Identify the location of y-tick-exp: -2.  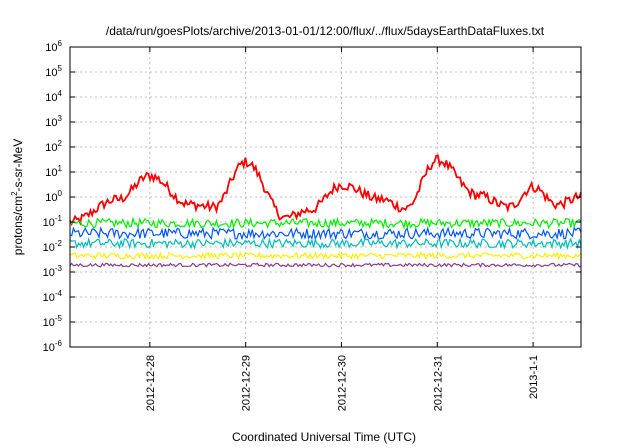
(59, 243).